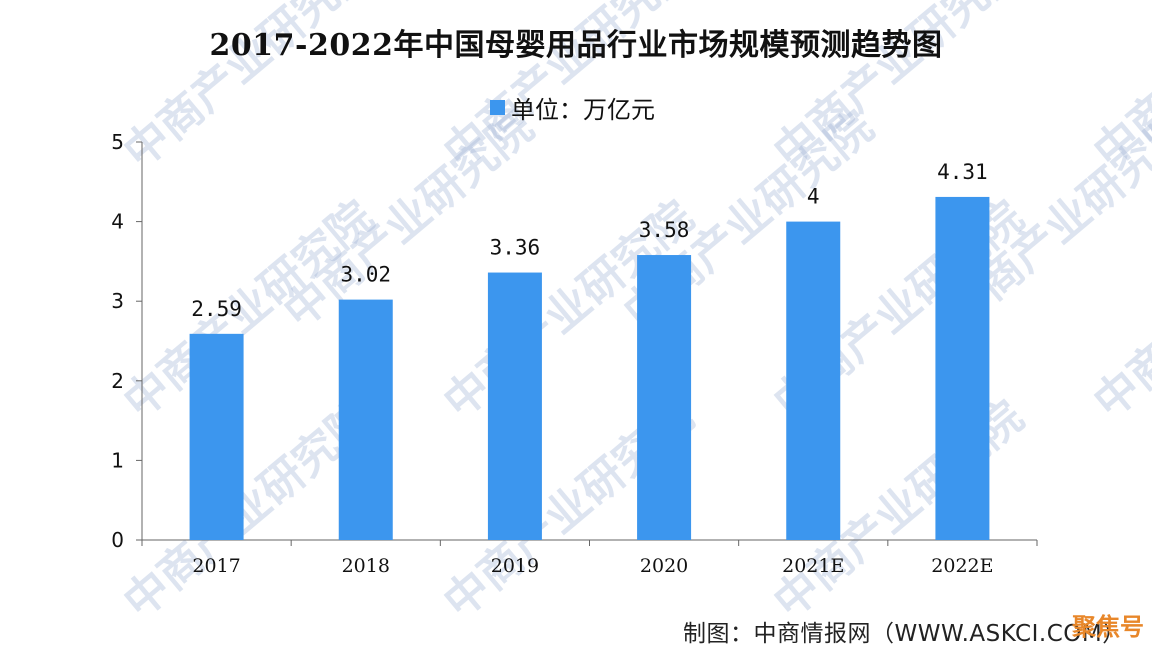 Image resolution: width=1152 pixels, height=652 pixels. Describe the element at coordinates (962, 172) in the screenshot. I see `data-label-2022E: 4.31` at that location.